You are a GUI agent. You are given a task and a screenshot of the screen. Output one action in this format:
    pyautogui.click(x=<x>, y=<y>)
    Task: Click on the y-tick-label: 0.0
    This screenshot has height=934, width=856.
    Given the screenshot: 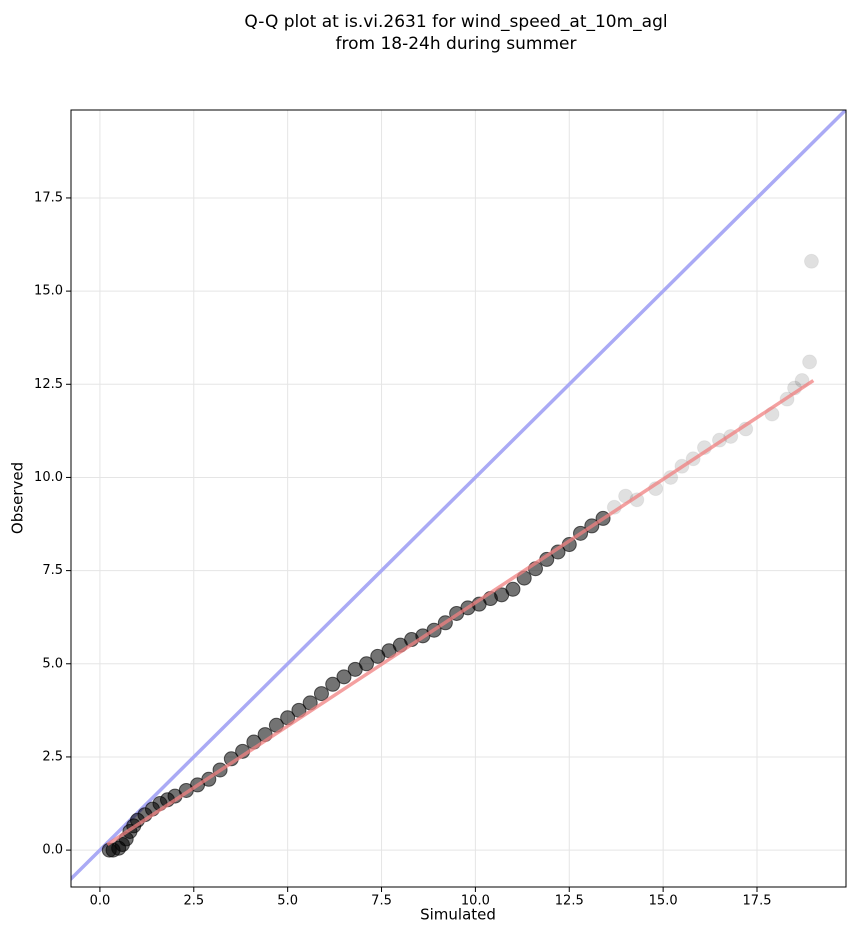 What is the action you would take?
    pyautogui.click(x=52, y=850)
    